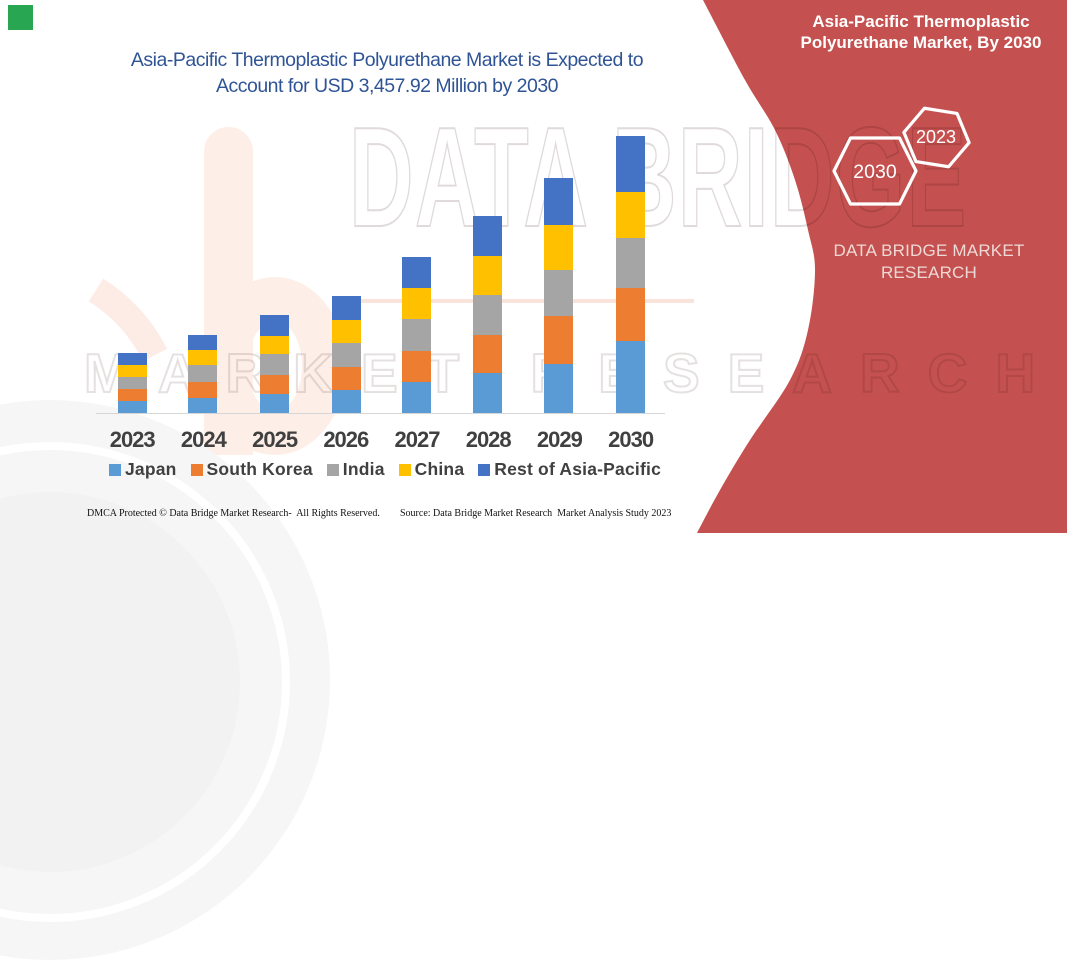  I want to click on svg-text: 2023, so click(936, 137).